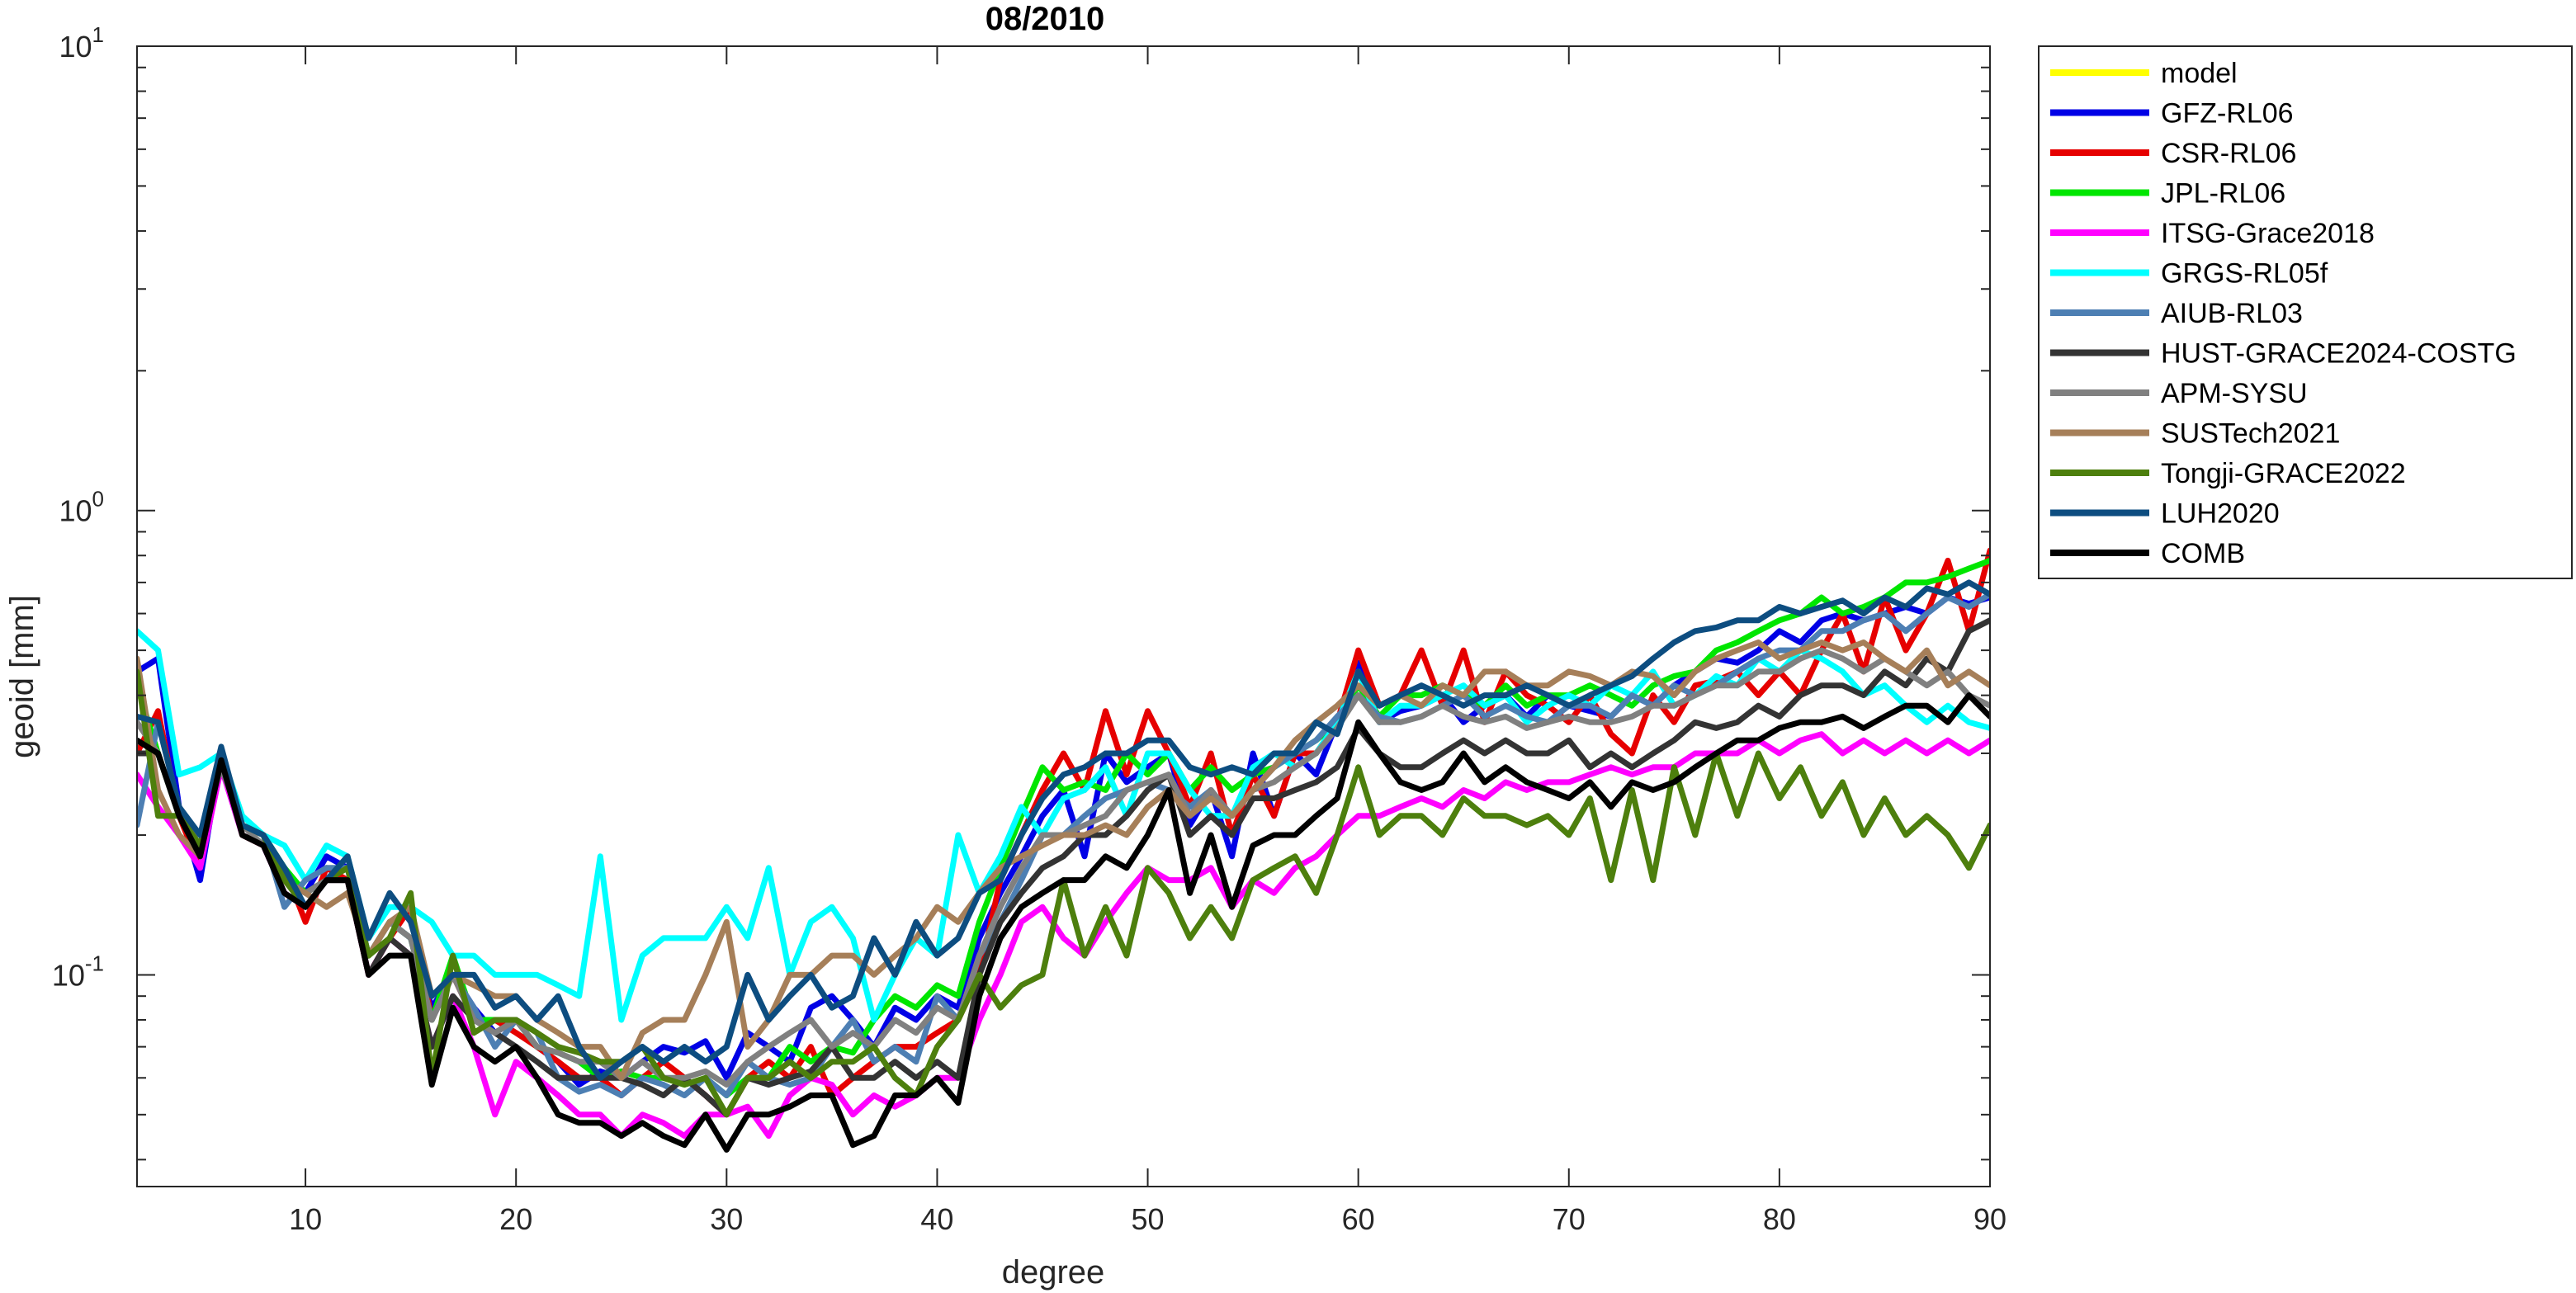 Image resolution: width=2576 pixels, height=1293 pixels. Describe the element at coordinates (2283, 473) in the screenshot. I see `legend-label: Tongji-GRACE2022` at that location.